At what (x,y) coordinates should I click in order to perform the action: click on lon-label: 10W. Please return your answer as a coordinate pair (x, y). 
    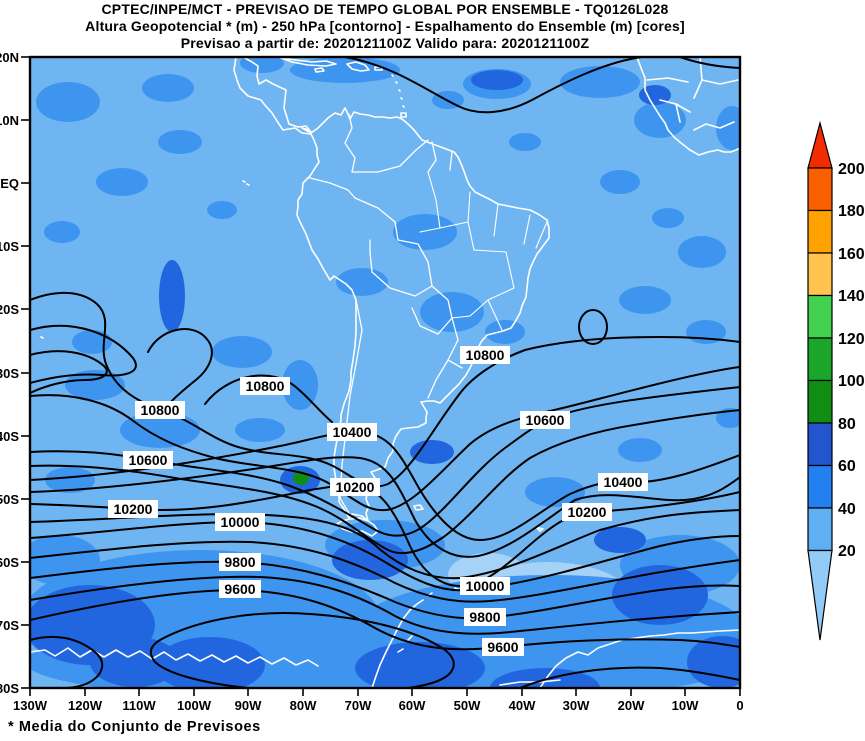
    Looking at the image, I should click on (685, 705).